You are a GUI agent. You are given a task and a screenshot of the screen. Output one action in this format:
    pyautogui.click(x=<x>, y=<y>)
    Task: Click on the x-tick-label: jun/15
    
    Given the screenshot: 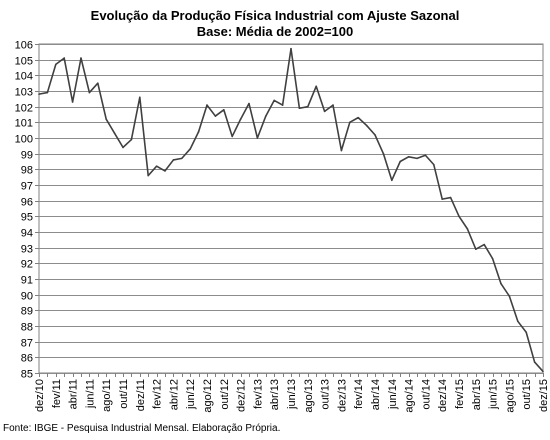 What is the action you would take?
    pyautogui.click(x=494, y=394)
    